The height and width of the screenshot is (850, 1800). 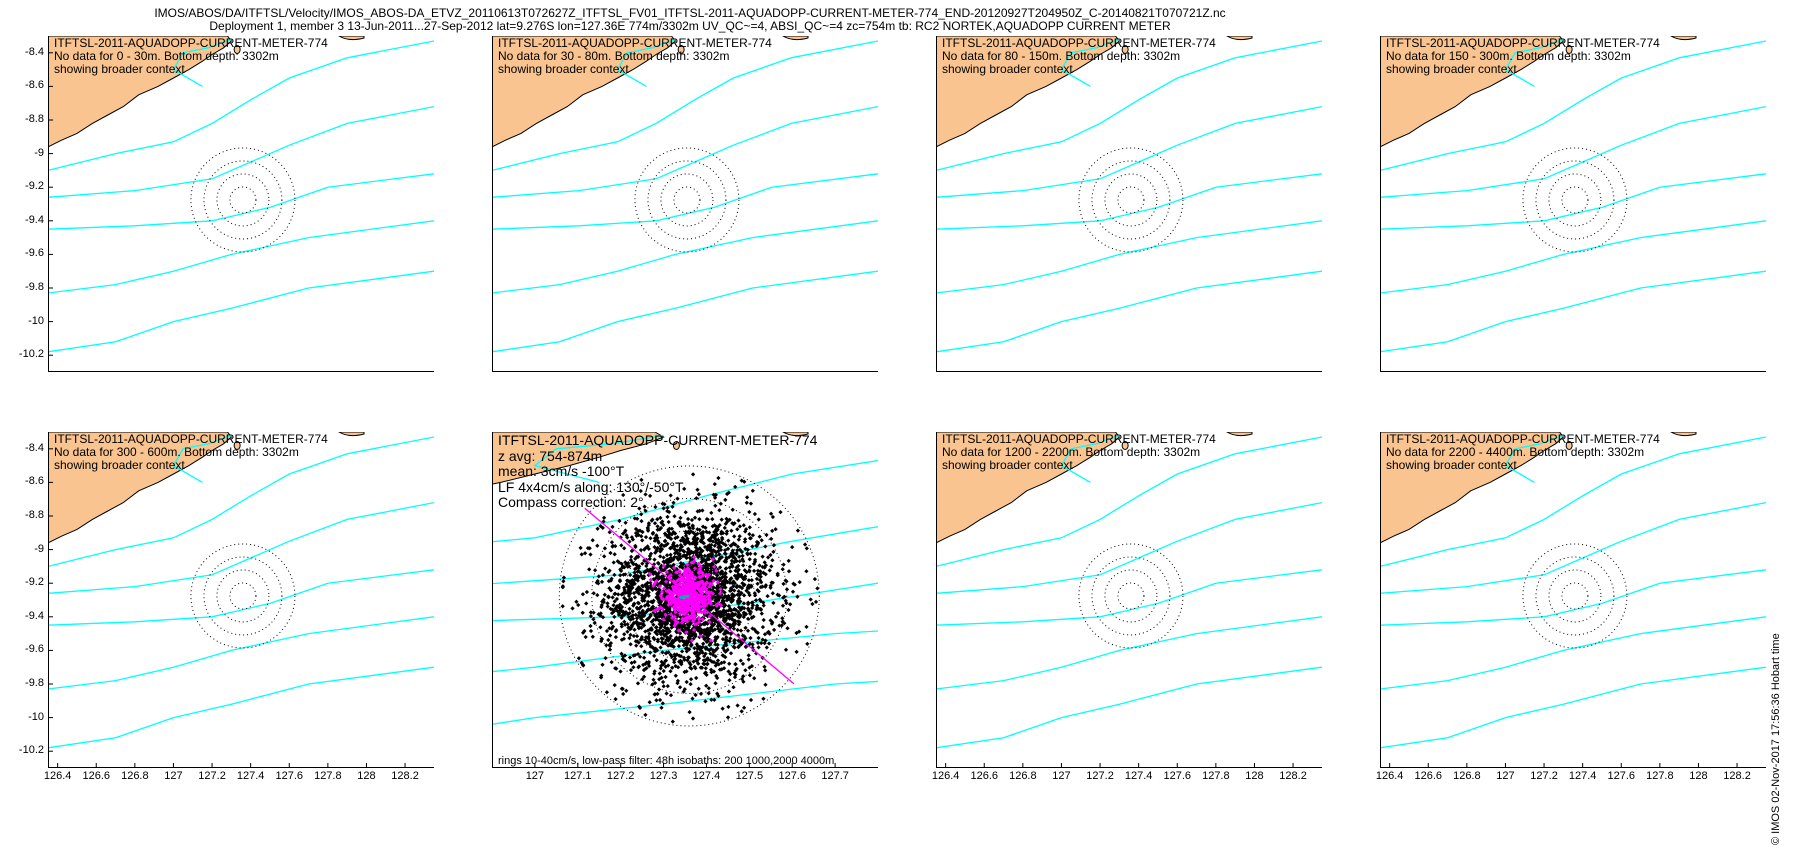 I want to click on y-tick-label: -10, so click(x=36, y=320).